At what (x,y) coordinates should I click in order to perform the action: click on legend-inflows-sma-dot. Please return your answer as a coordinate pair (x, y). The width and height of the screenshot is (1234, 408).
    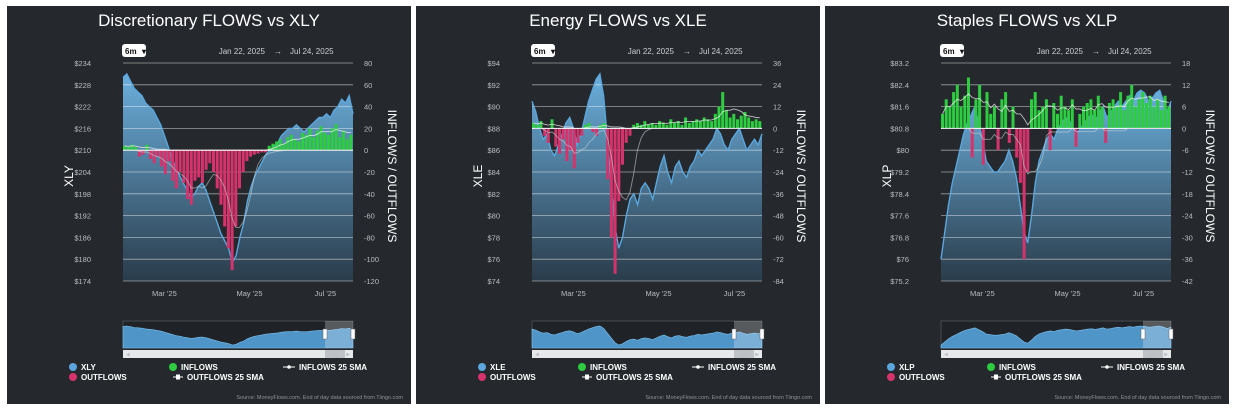
    Looking at the image, I should click on (1107, 367).